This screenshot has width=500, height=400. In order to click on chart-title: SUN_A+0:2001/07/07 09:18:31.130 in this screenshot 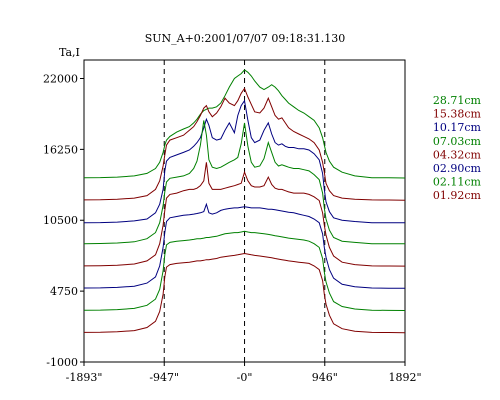, I will do `click(245, 38)`.